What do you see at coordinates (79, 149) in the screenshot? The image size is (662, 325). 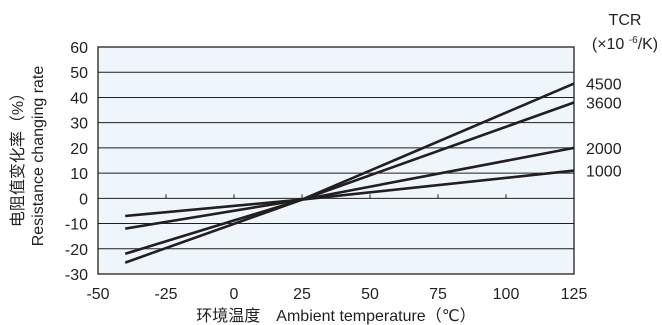 I see `y-tick-label: 20` at bounding box center [79, 149].